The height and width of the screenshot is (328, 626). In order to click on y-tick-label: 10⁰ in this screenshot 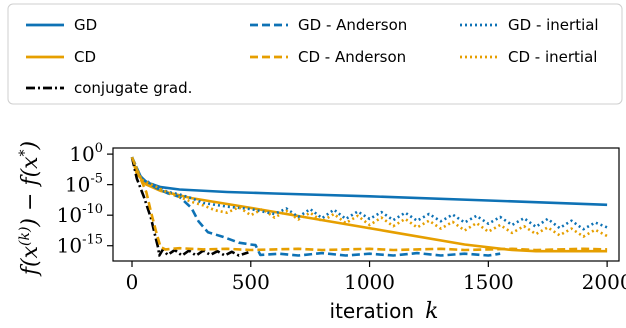, I will do `click(86, 153)`.